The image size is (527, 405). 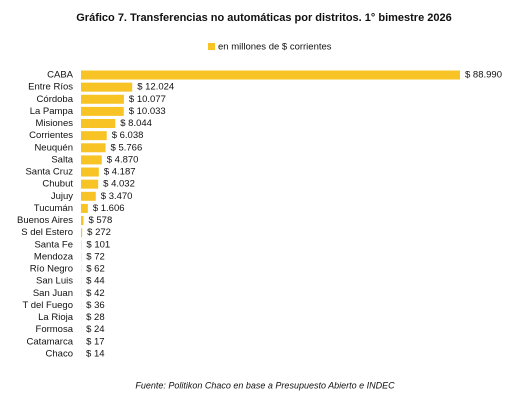 I want to click on value-label: $ 272, so click(x=99, y=232).